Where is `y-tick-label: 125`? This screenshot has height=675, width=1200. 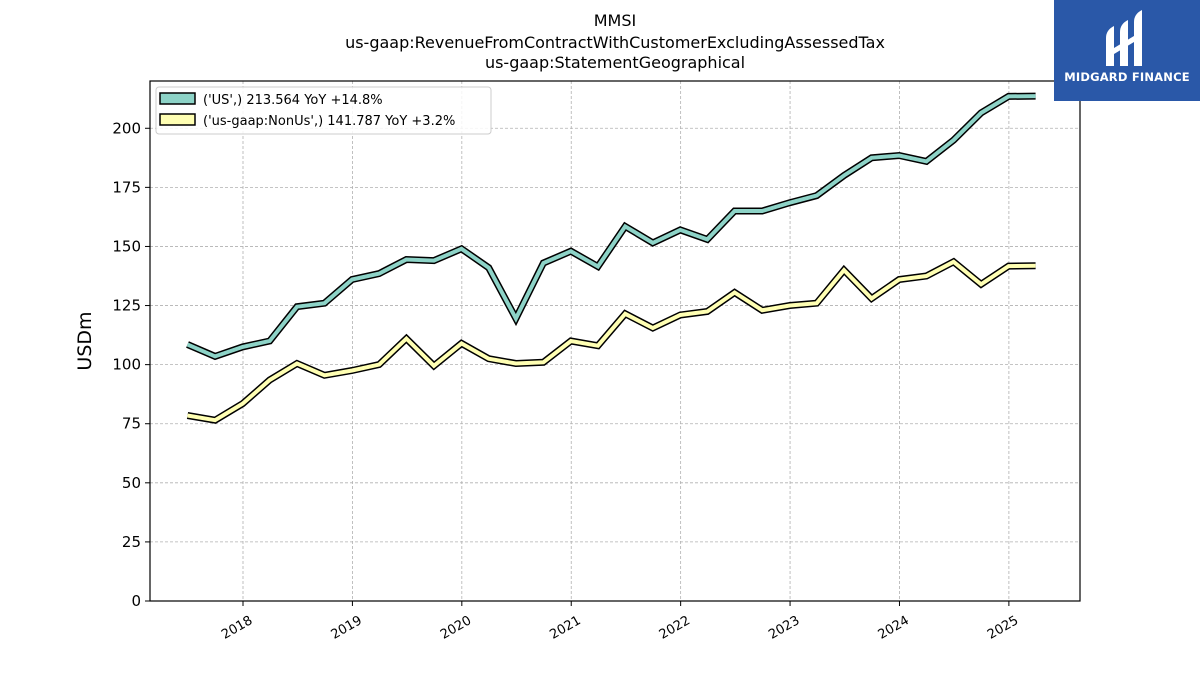
y-tick-label: 125 is located at coordinates (126, 306).